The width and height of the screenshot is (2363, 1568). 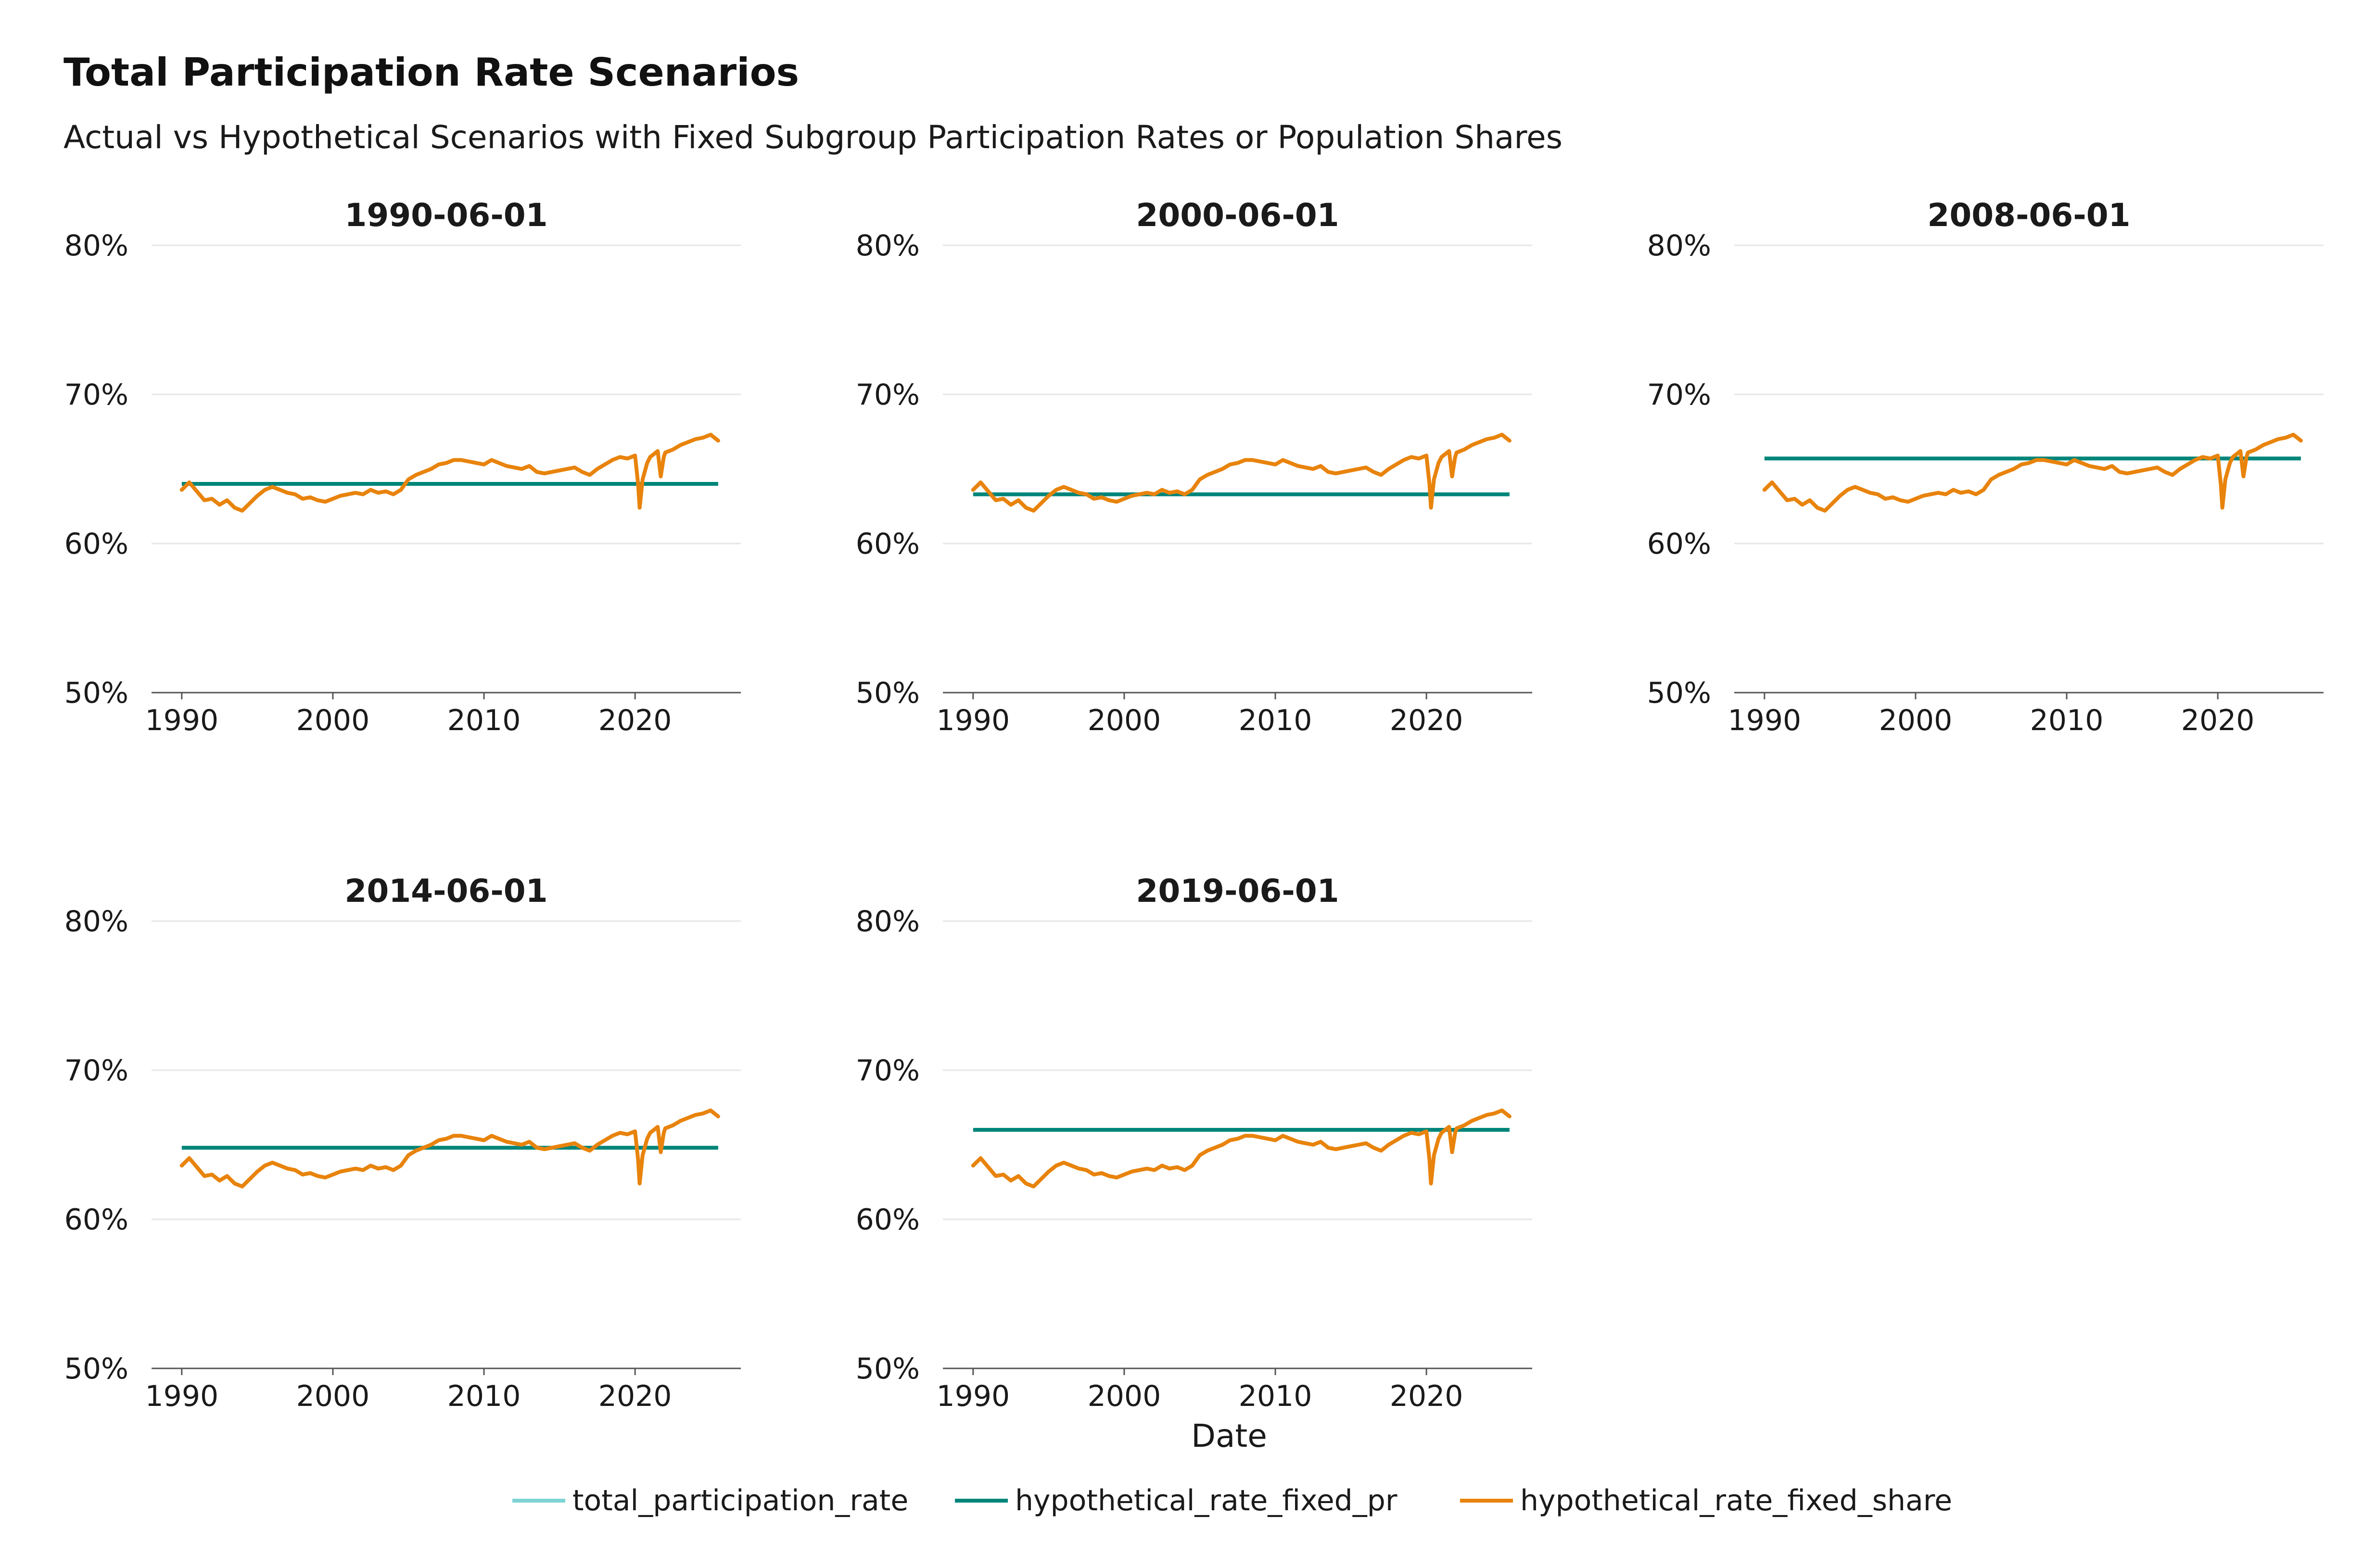 I want to click on facet-title: 2014-06-01, so click(x=445, y=891).